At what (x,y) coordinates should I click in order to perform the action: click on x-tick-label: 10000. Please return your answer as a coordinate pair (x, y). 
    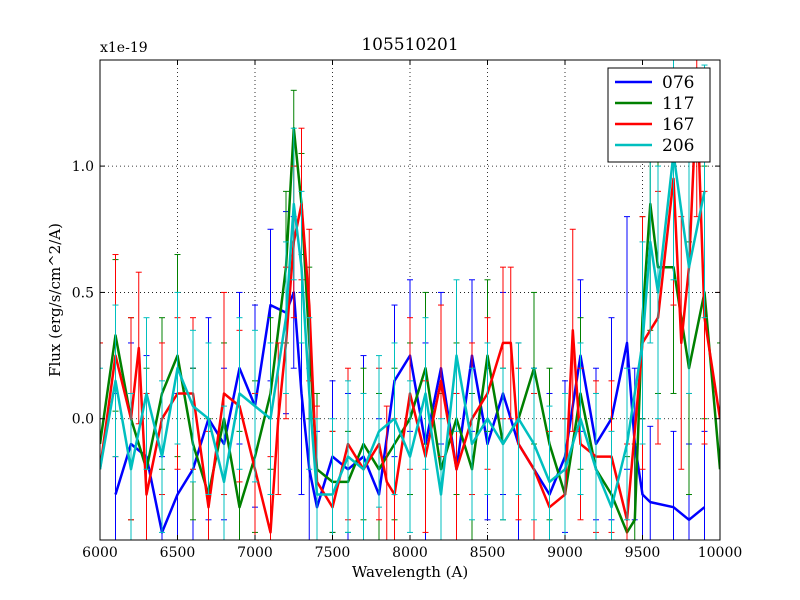
    Looking at the image, I should click on (720, 553).